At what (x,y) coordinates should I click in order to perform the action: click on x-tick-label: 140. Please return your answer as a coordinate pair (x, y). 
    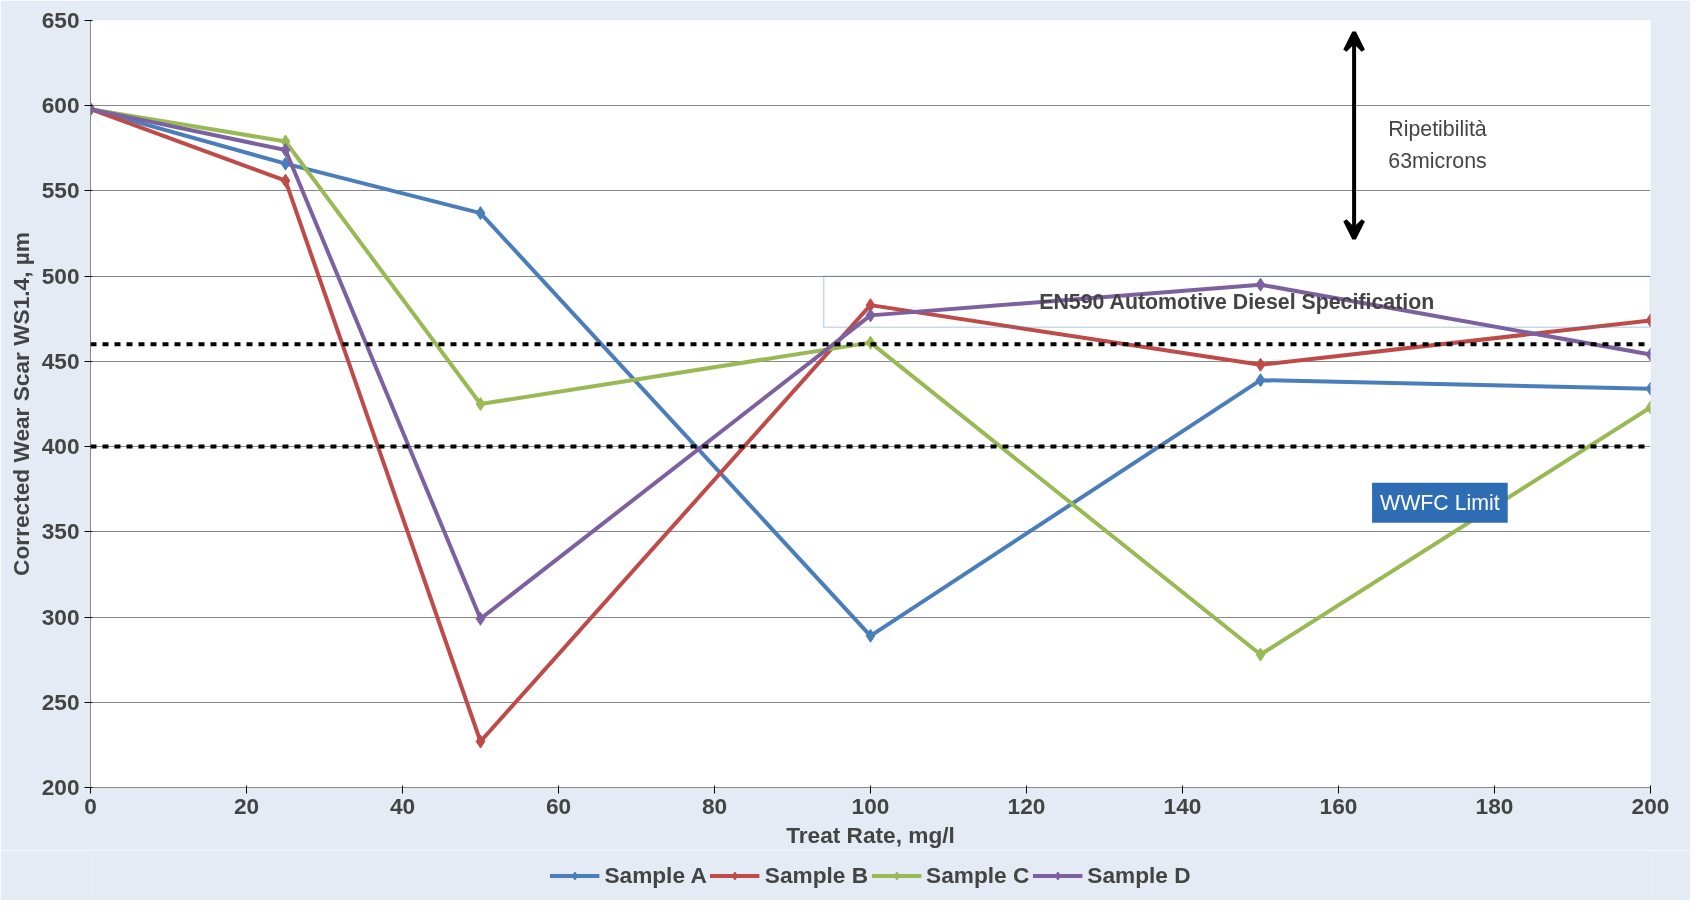
    Looking at the image, I should click on (1182, 805).